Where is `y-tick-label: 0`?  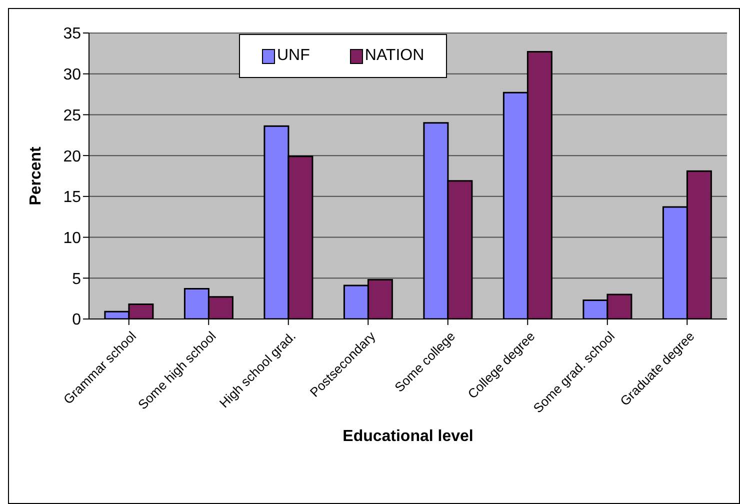
y-tick-label: 0 is located at coordinates (77, 320).